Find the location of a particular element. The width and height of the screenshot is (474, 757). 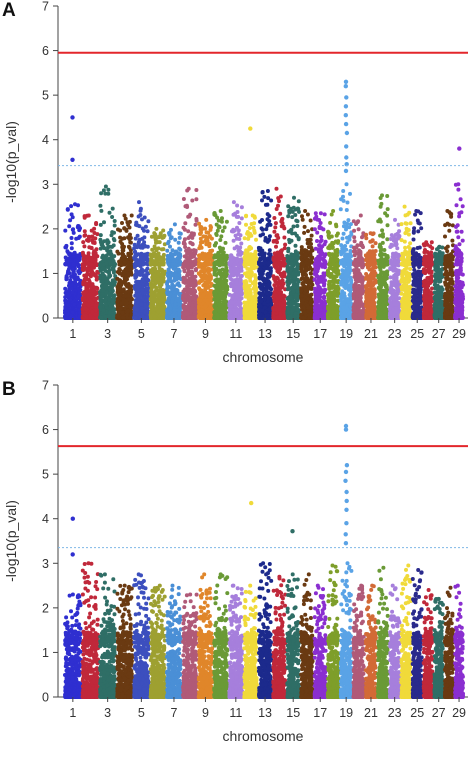

chromosome-7-points is located at coordinates (174, 271).